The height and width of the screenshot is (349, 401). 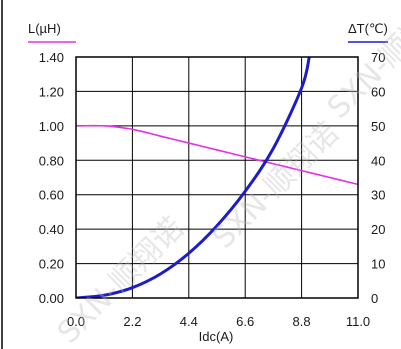 I want to click on left-y-tick-label: 0.60, so click(x=51, y=195).